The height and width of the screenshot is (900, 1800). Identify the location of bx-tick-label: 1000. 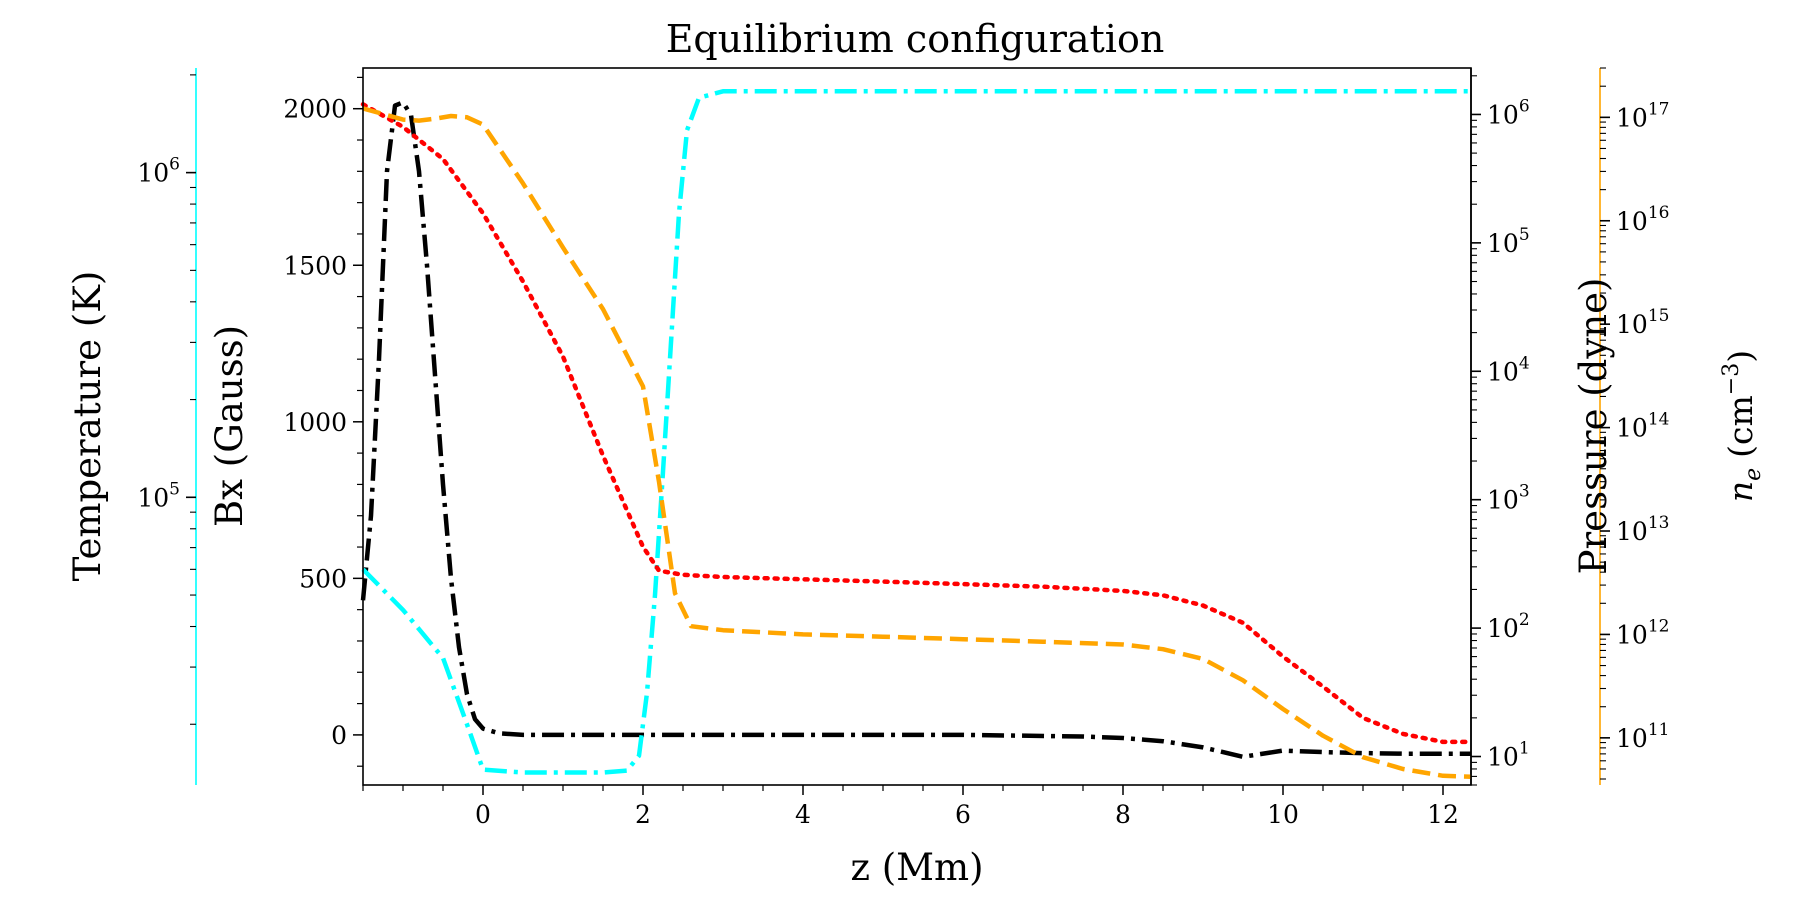
(315, 422).